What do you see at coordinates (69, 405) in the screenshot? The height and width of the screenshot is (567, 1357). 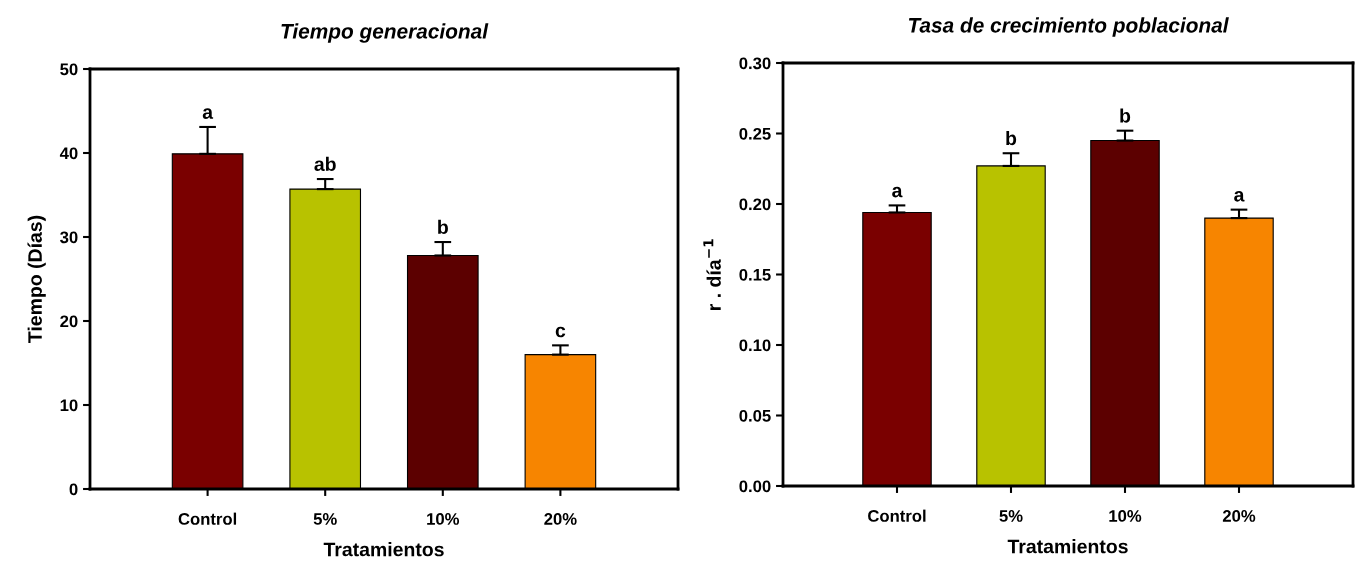 I see `y-tick-label: 10` at bounding box center [69, 405].